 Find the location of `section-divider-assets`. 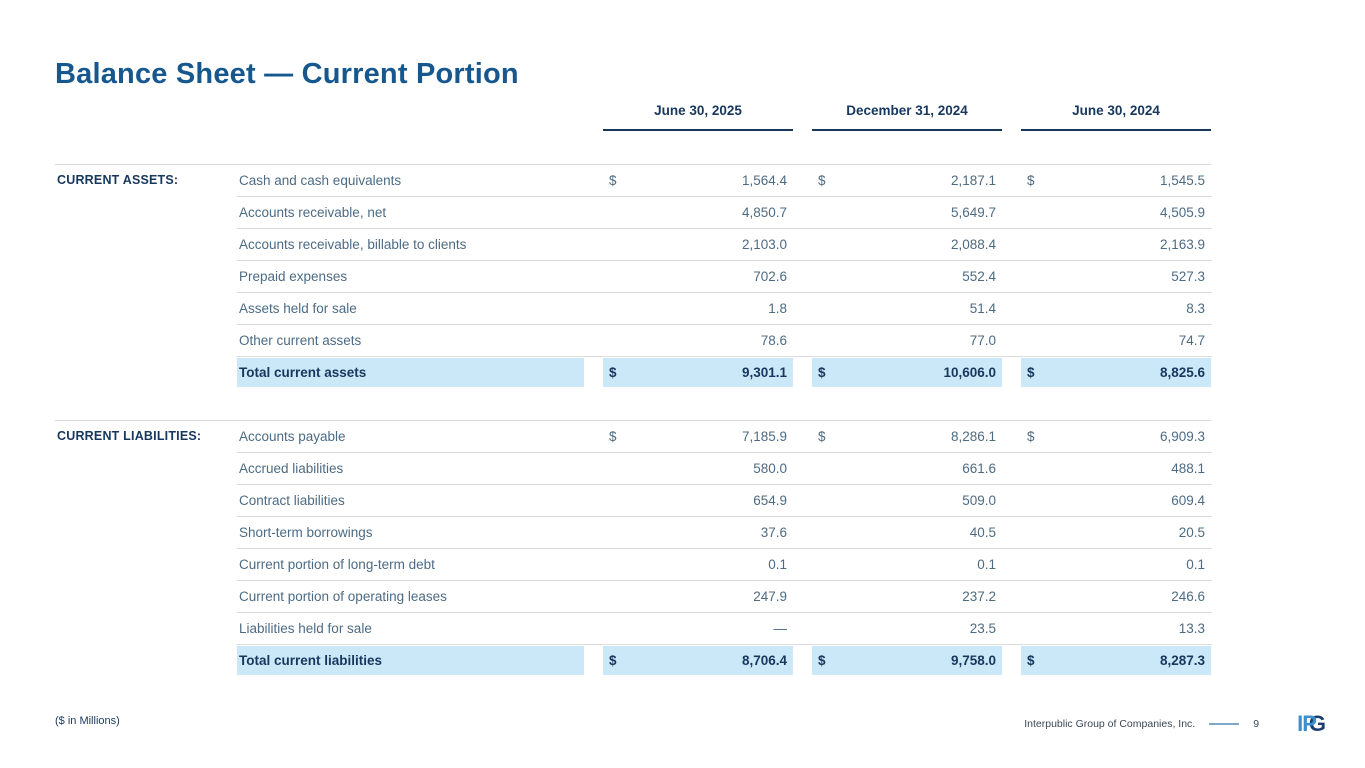

section-divider-assets is located at coordinates (633, 164).